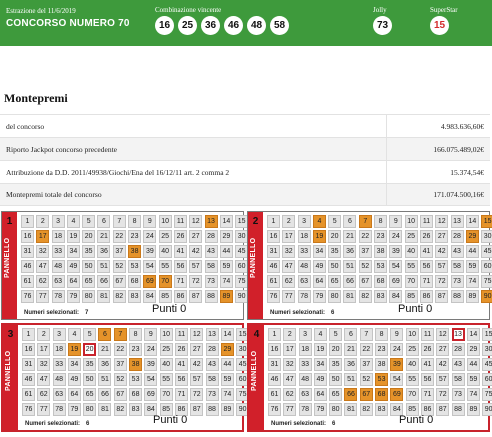 This screenshot has height=437, width=492. Describe the element at coordinates (382, 349) in the screenshot. I see `number-cell-23: 23` at that location.